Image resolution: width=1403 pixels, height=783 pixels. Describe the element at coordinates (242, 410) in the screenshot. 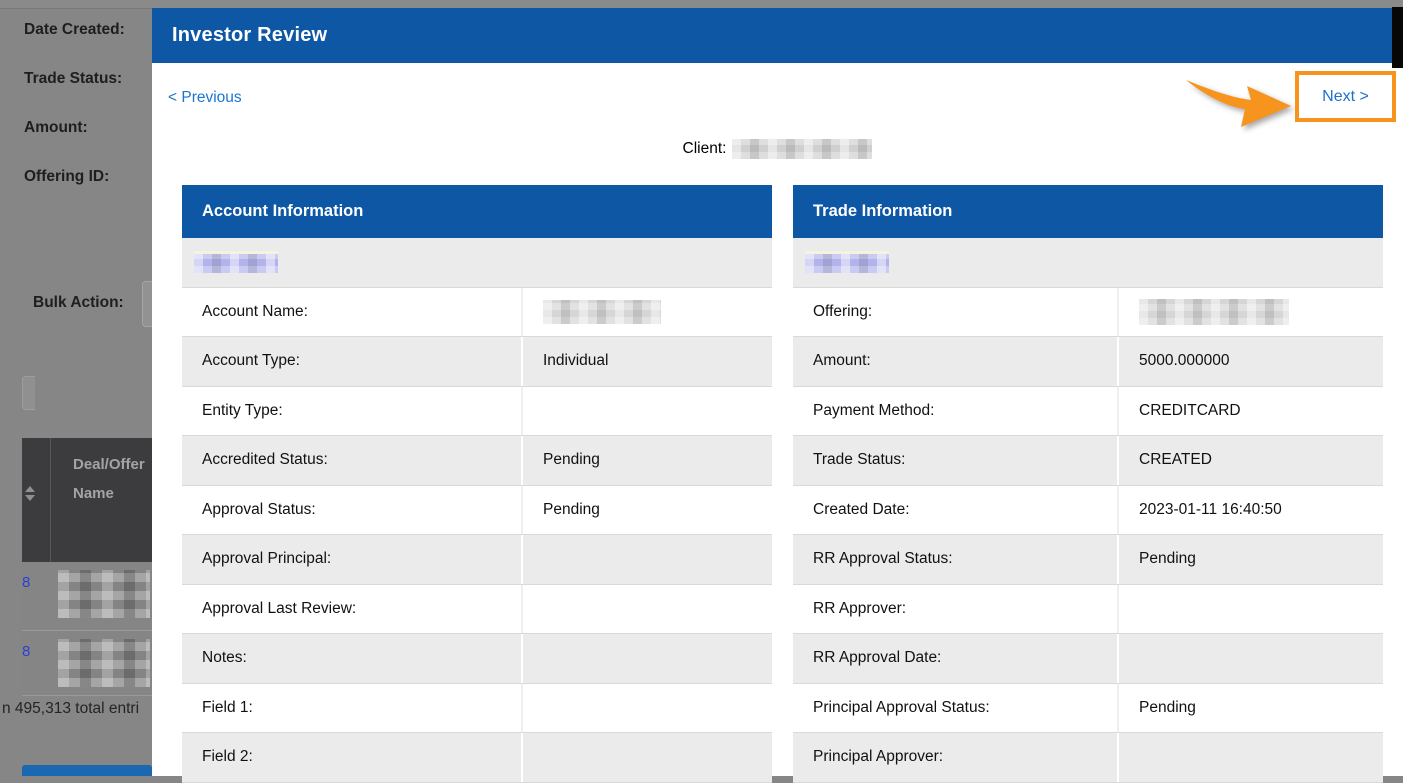

I see `row-label: Entity Type:` at that location.